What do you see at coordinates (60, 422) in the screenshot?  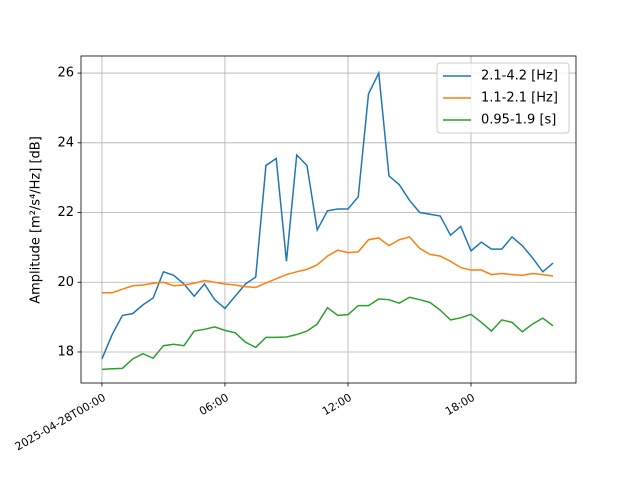 I see `x-tick-label: 2025-04-28T00:00` at bounding box center [60, 422].